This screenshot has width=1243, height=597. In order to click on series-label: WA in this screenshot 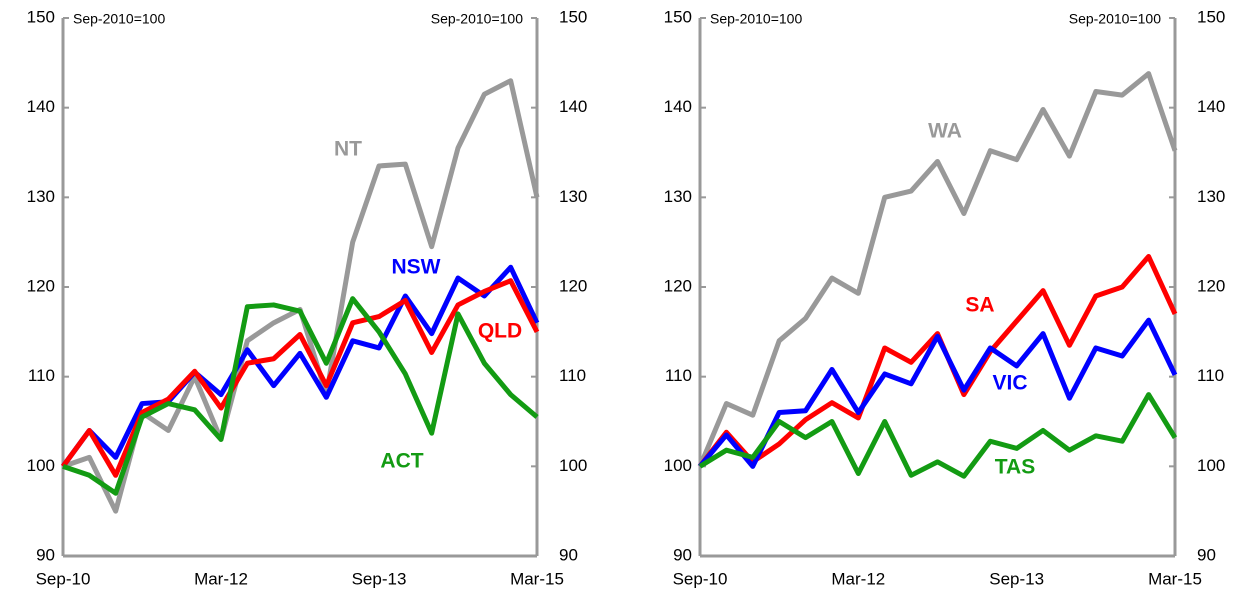, I will do `click(945, 131)`.